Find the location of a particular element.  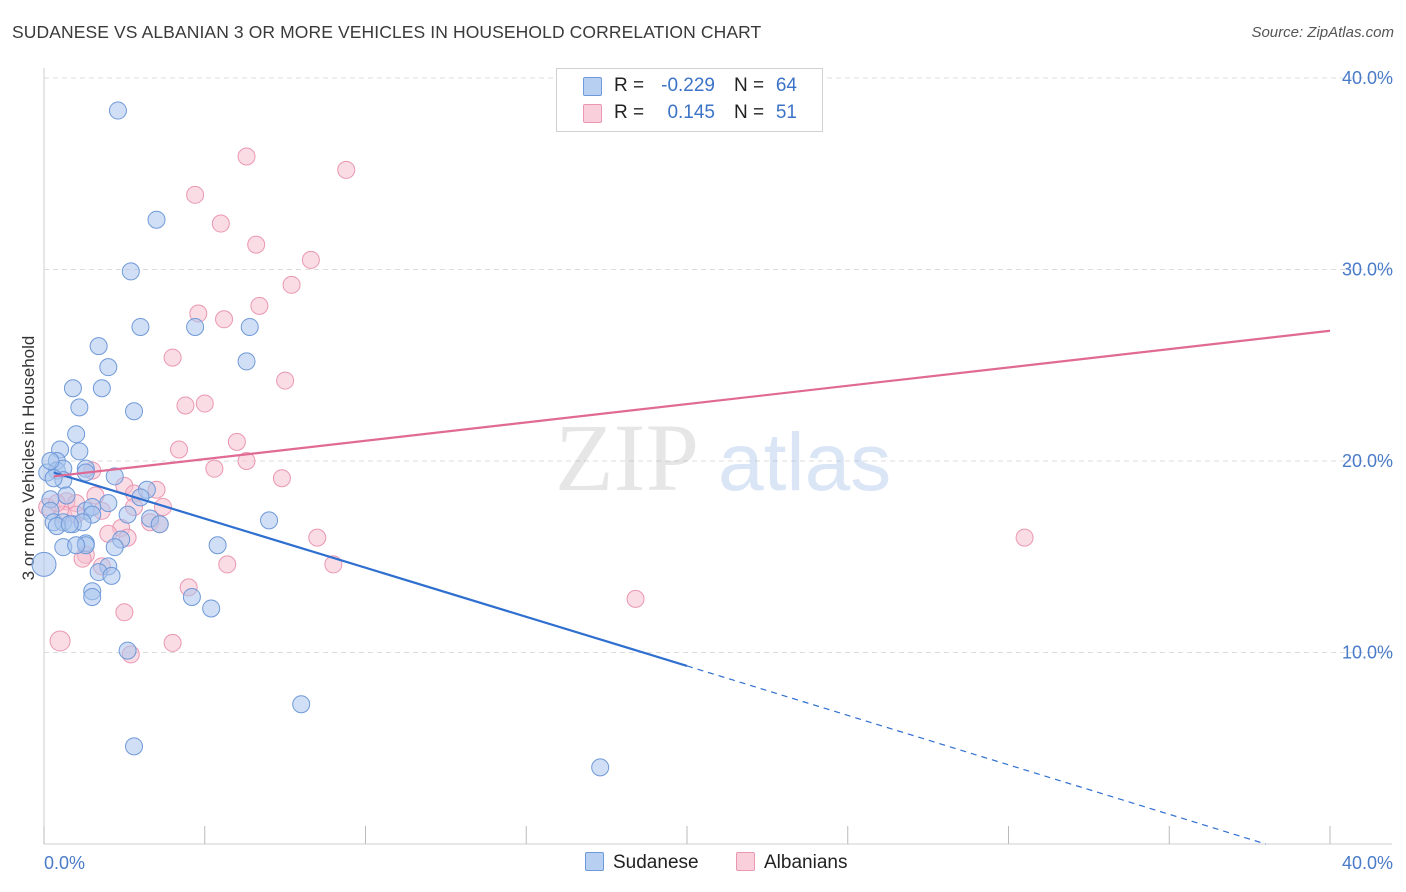

sudanese-legend-swatch is located at coordinates (594, 861).